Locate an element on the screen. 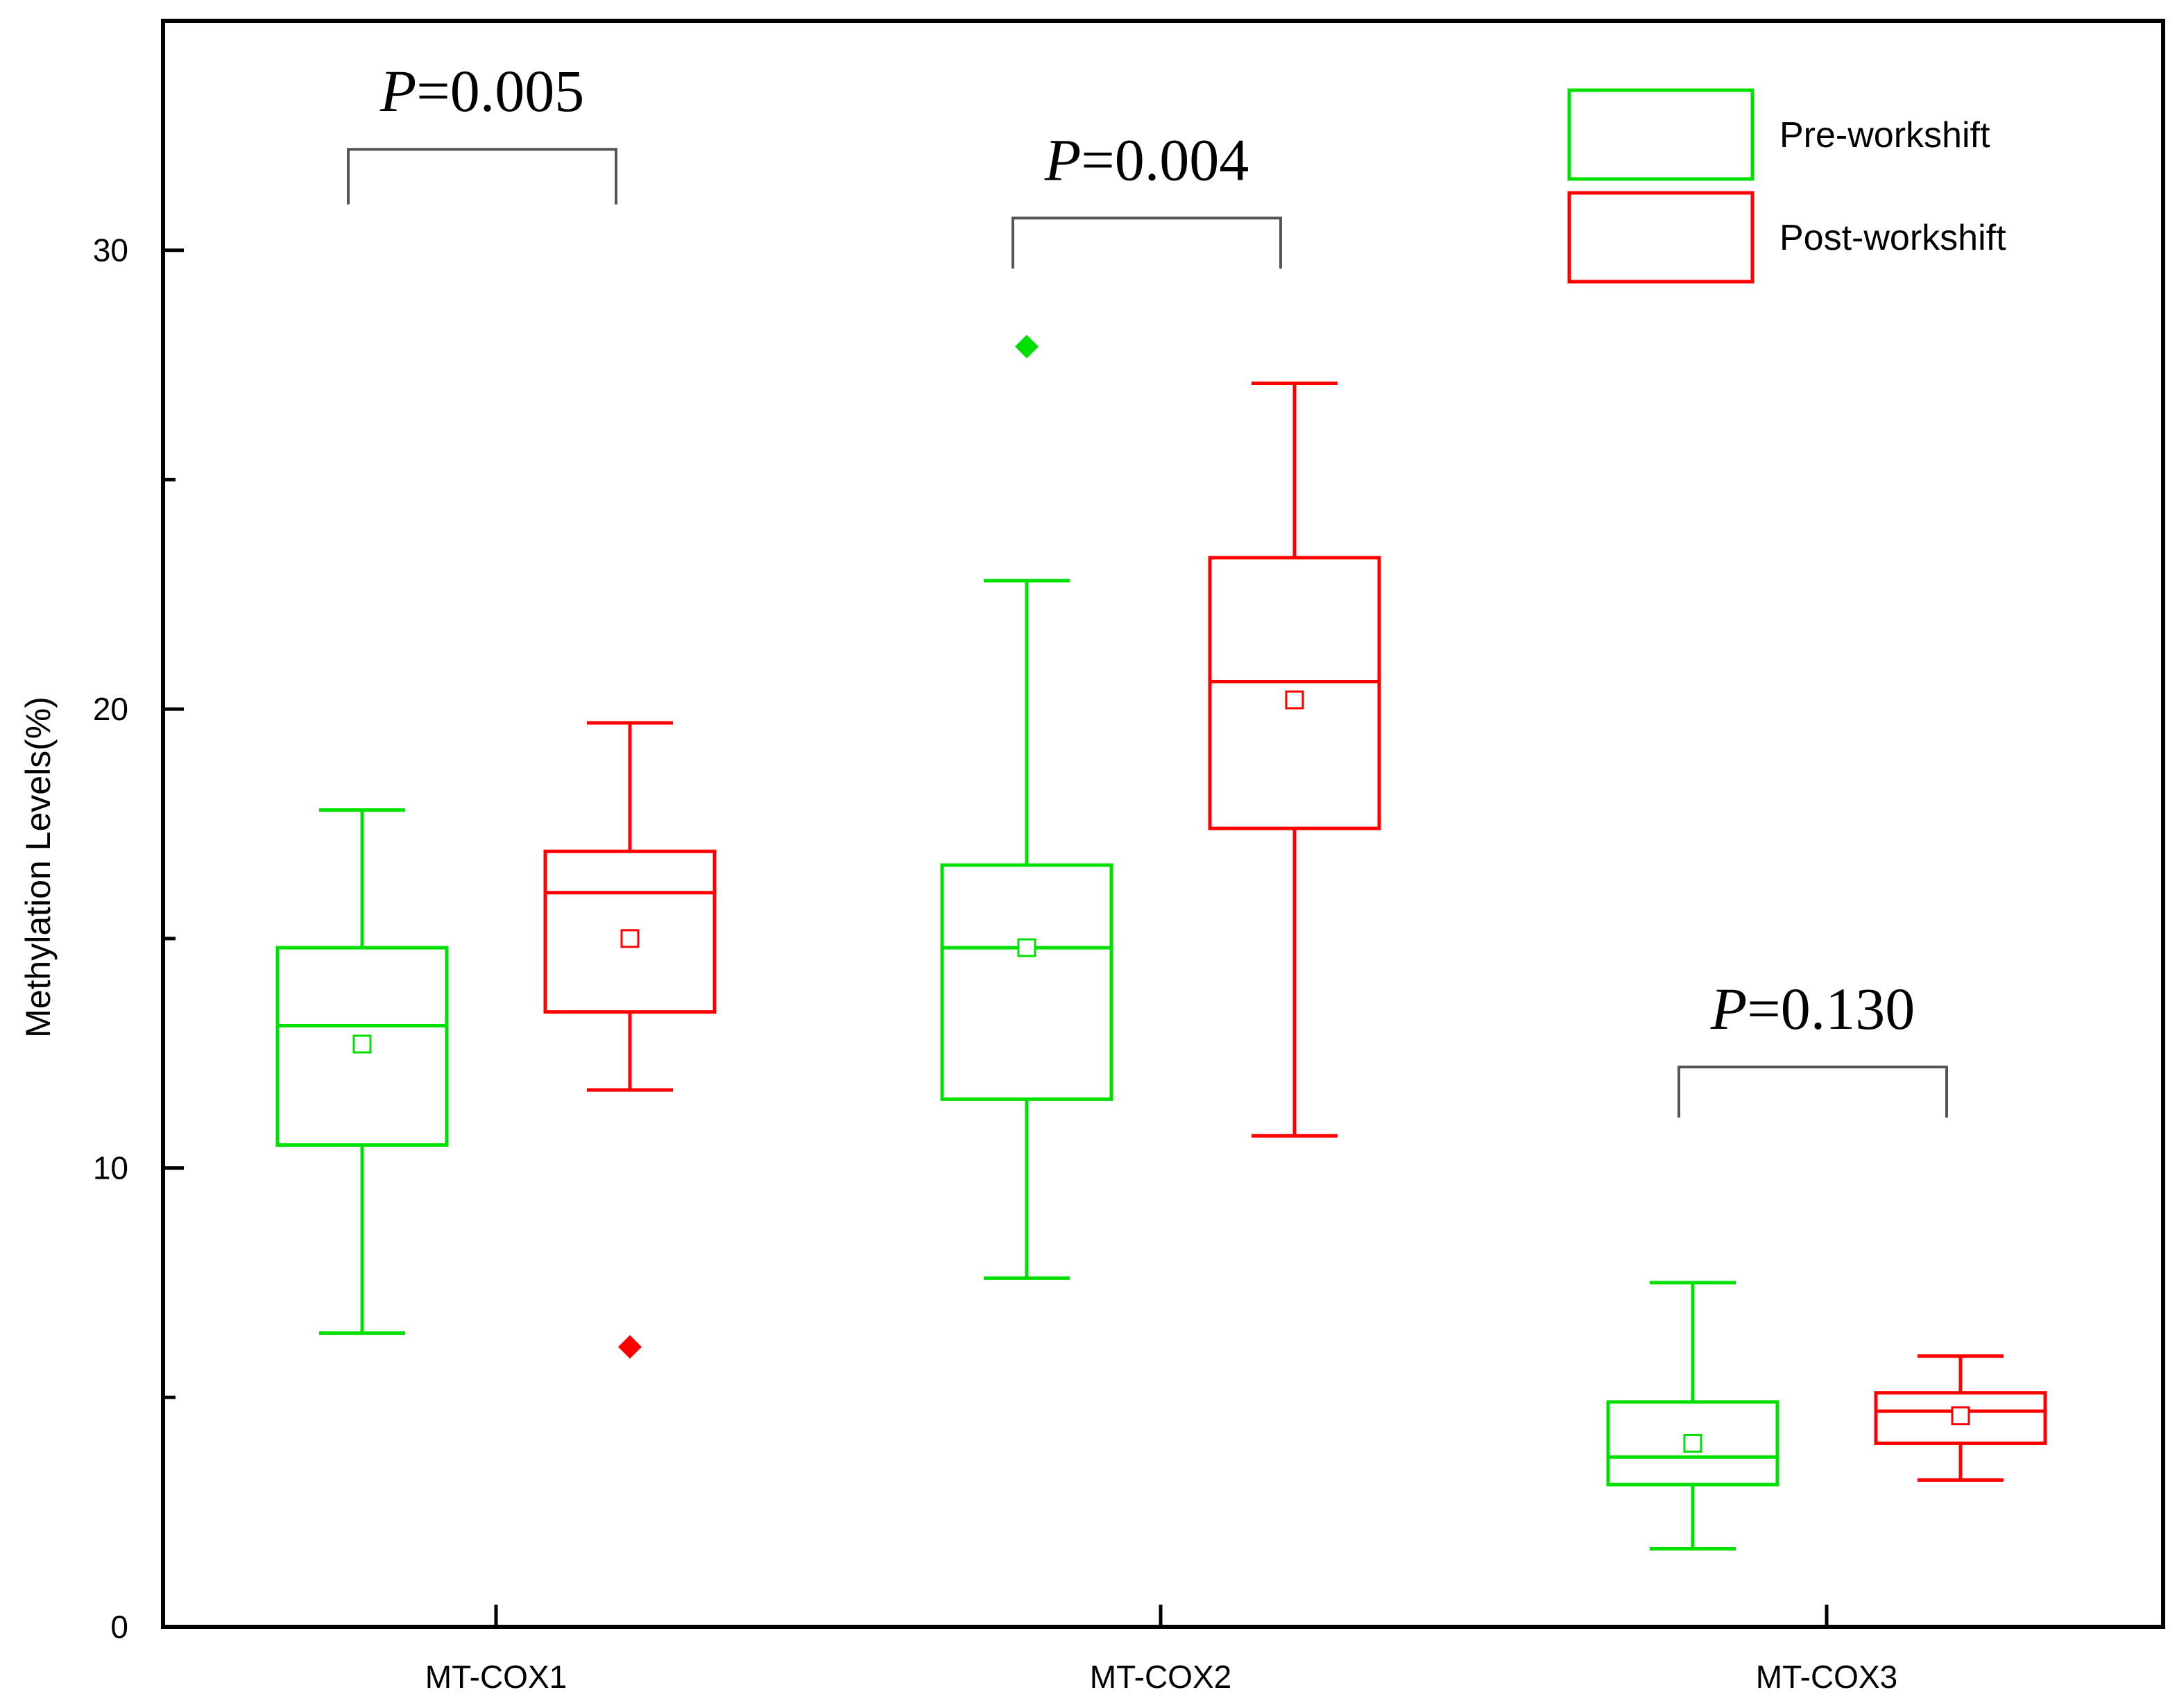  legend-item-post-workshift: Post-workshift is located at coordinates (1786, 238).